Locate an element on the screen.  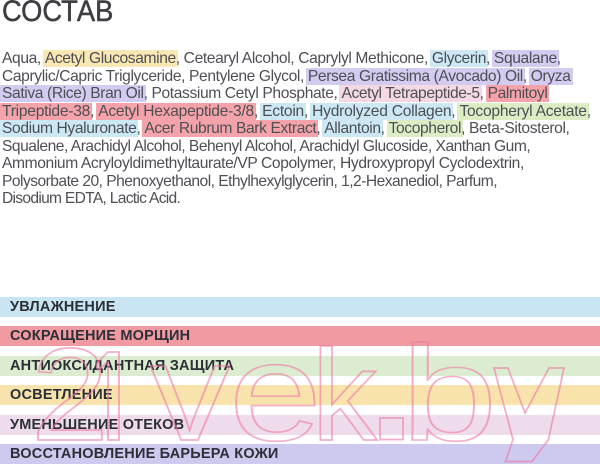
svg-text: 2 is located at coordinates (70, 393).